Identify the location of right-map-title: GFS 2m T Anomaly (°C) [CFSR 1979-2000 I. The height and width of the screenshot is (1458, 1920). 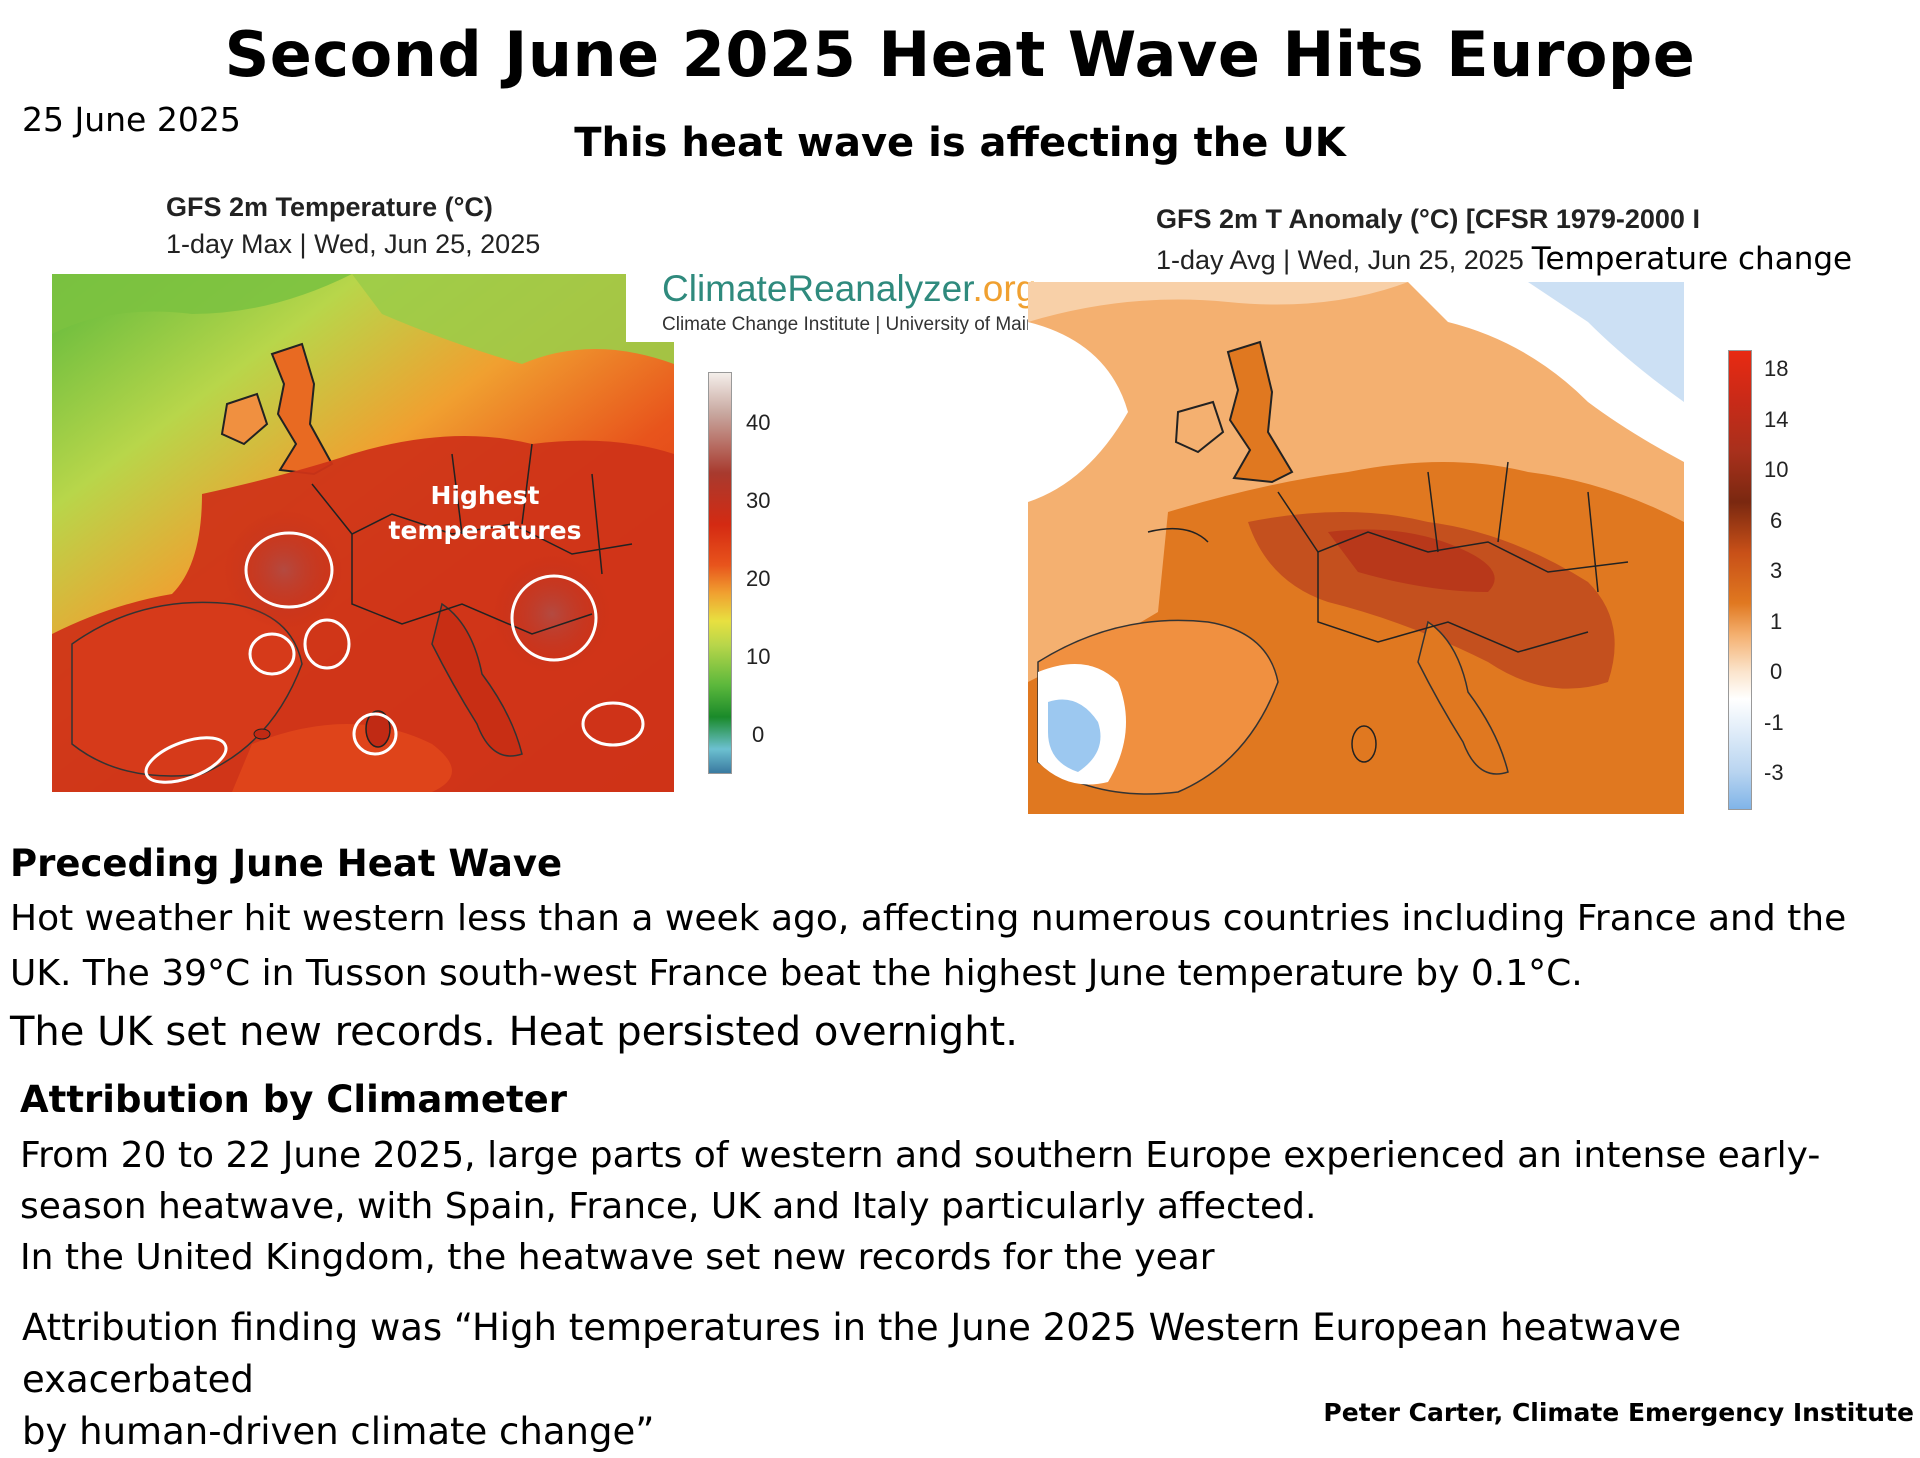
(1428, 219).